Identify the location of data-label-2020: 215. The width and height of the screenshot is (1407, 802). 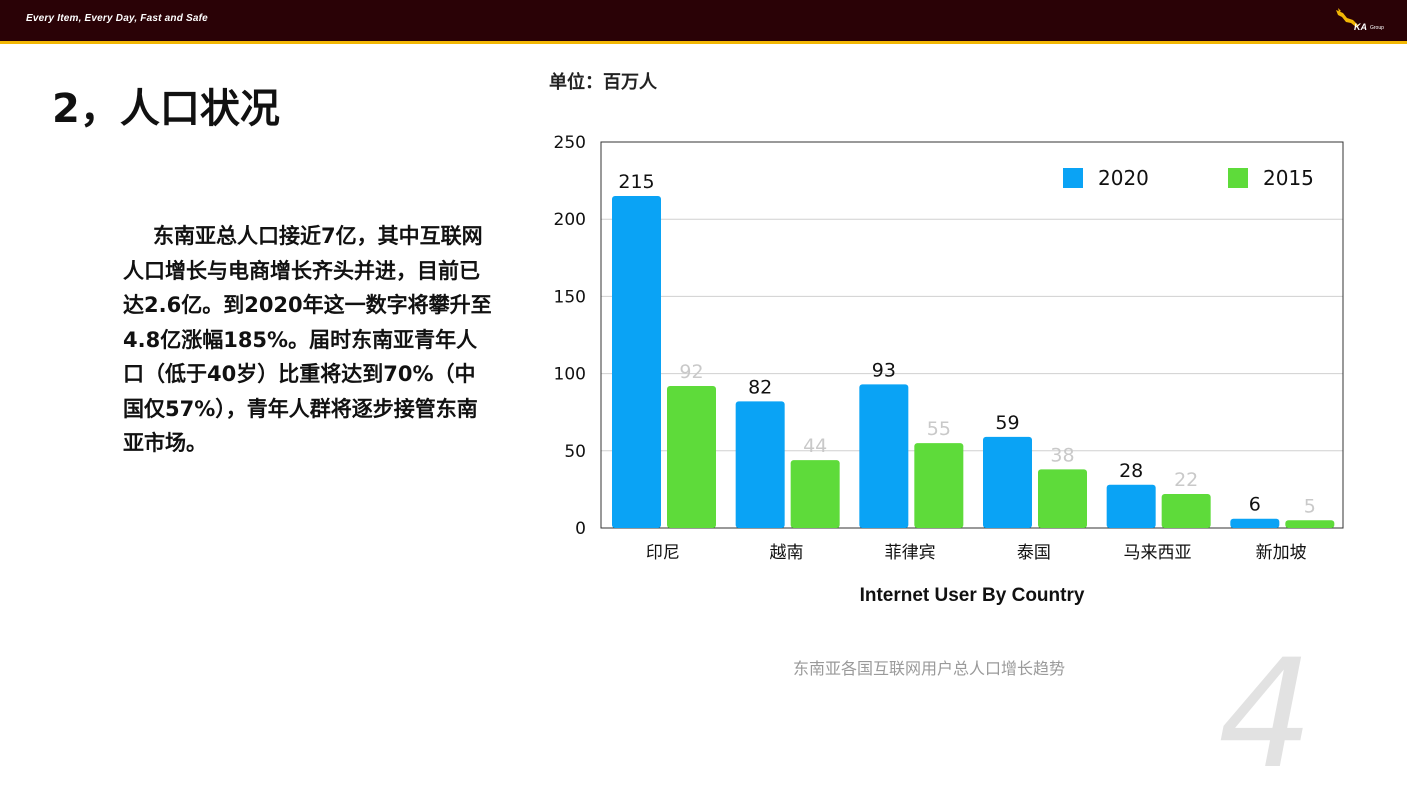
(636, 182).